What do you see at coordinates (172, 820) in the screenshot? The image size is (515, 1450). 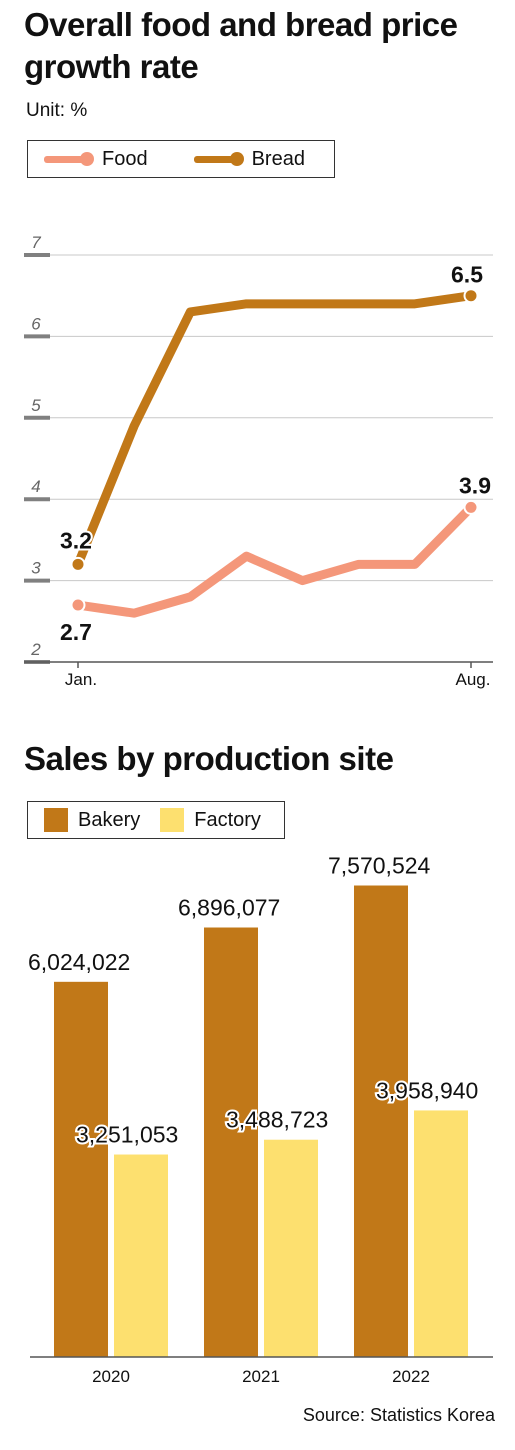 I see `factory-swatch-icon` at bounding box center [172, 820].